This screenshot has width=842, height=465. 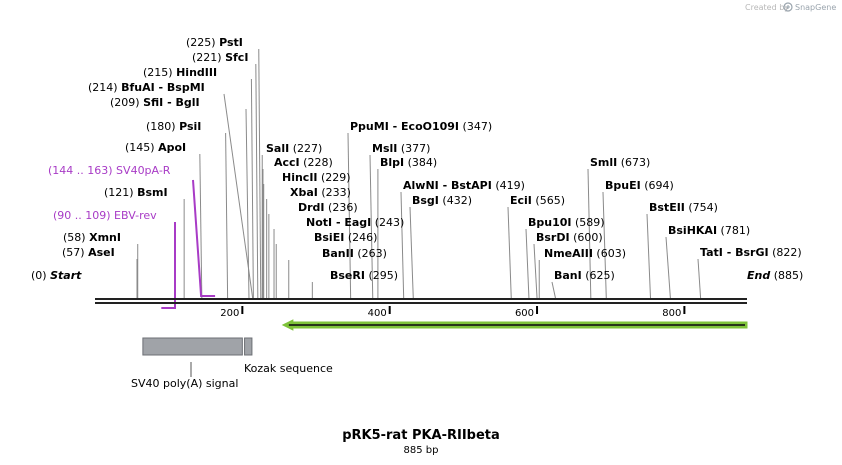 I want to click on tick-label: 400, so click(x=377, y=313).